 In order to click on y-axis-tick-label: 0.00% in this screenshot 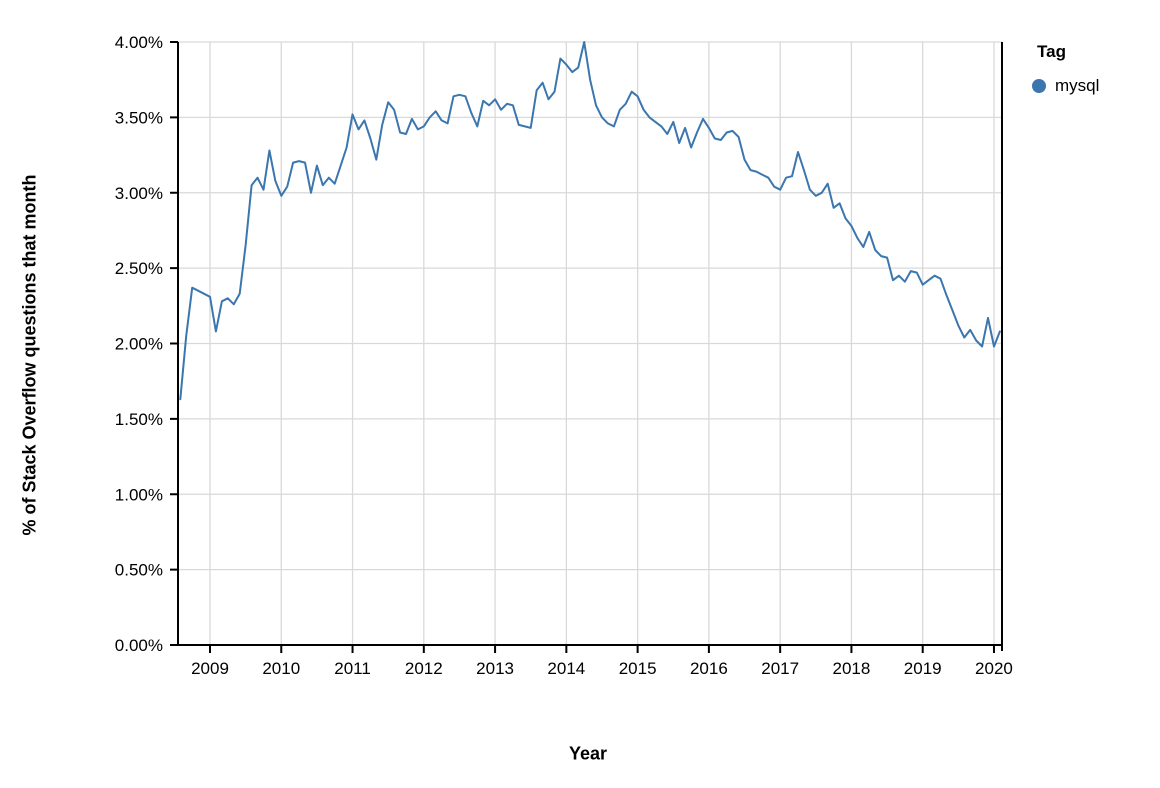, I will do `click(139, 645)`.